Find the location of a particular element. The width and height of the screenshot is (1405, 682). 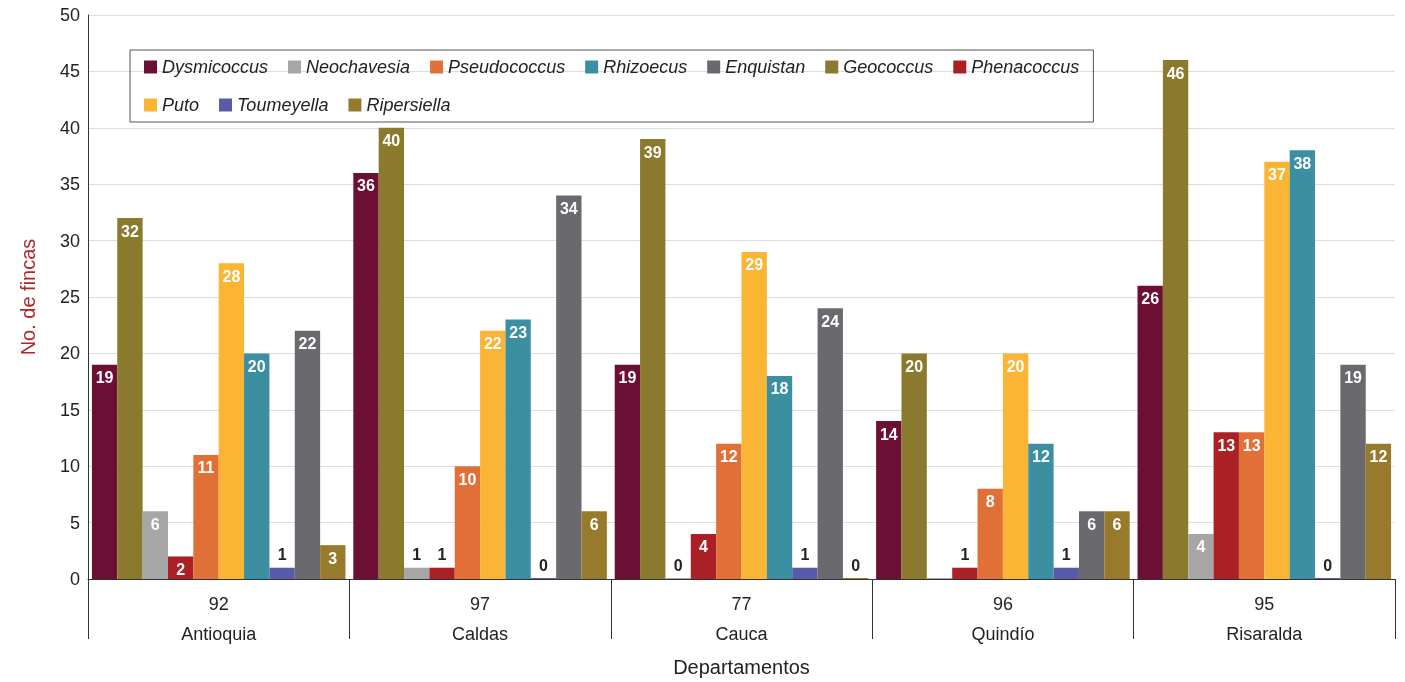

y-tick-label: 35 is located at coordinates (69, 184).